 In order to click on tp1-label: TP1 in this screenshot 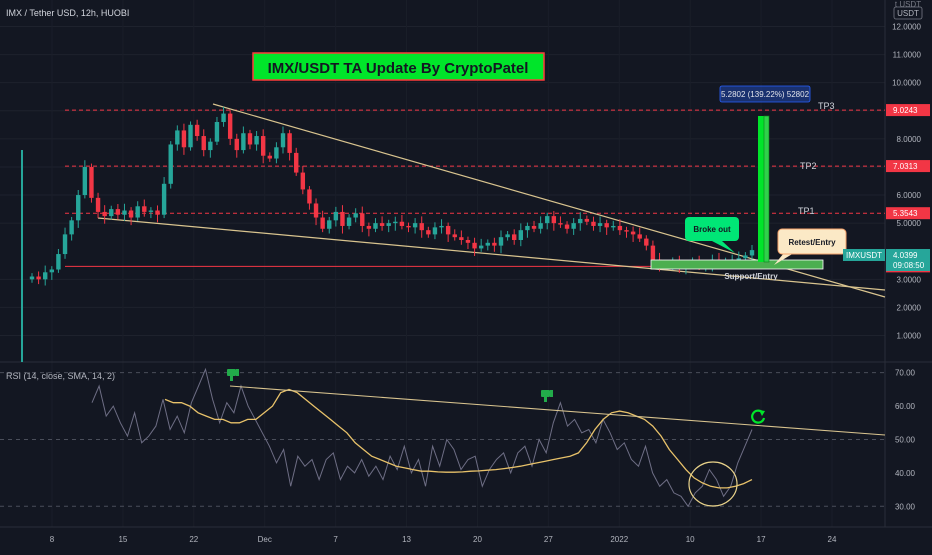, I will do `click(806, 211)`.